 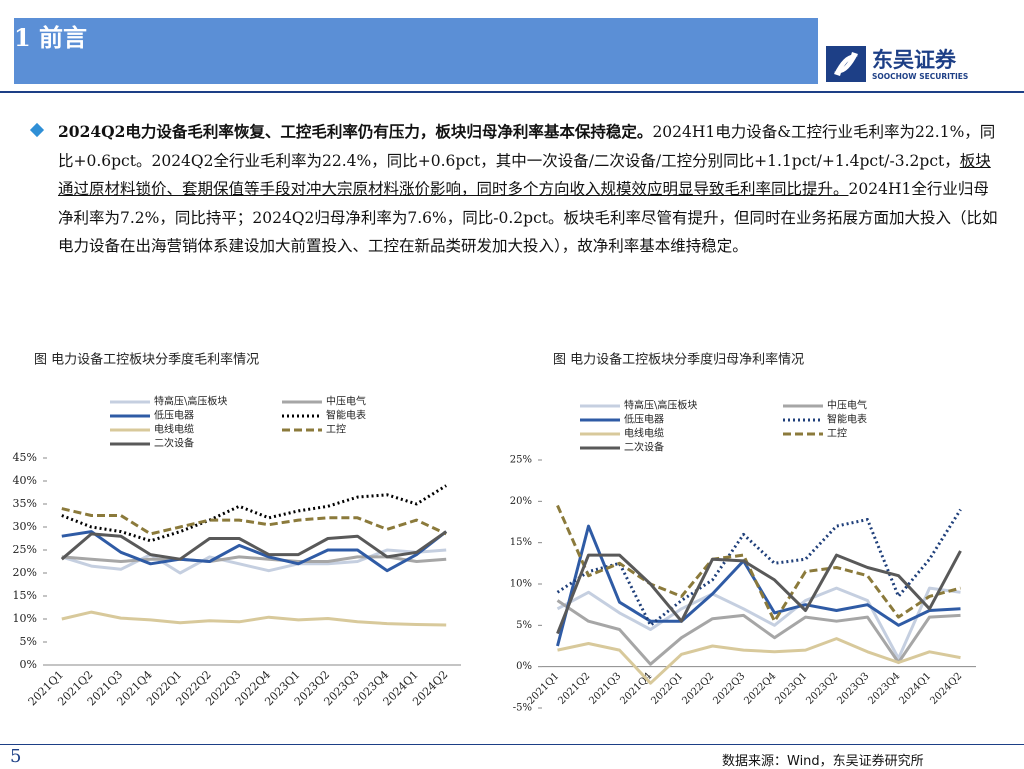 I want to click on x-tick-label: 2021Q2, so click(x=574, y=689).